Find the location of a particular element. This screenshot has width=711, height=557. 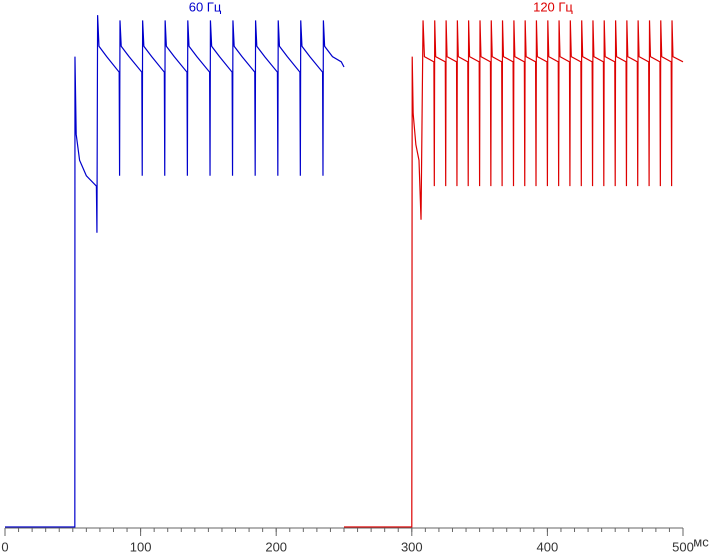

series-label: 60 Гц is located at coordinates (205, 7).